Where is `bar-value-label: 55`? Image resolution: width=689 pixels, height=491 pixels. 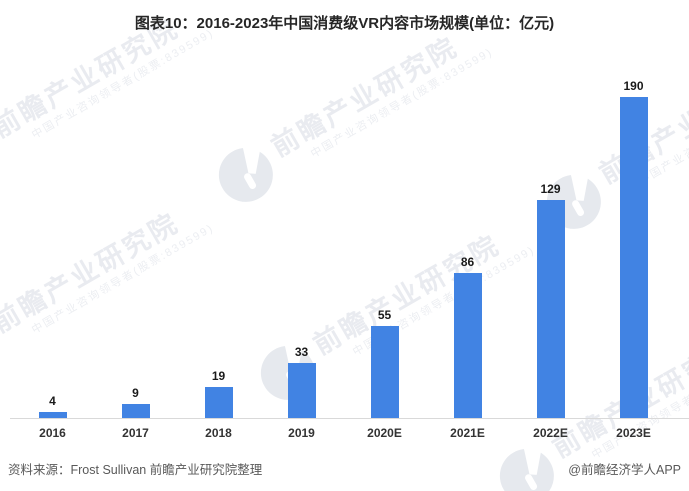
bar-value-label: 55 is located at coordinates (384, 315).